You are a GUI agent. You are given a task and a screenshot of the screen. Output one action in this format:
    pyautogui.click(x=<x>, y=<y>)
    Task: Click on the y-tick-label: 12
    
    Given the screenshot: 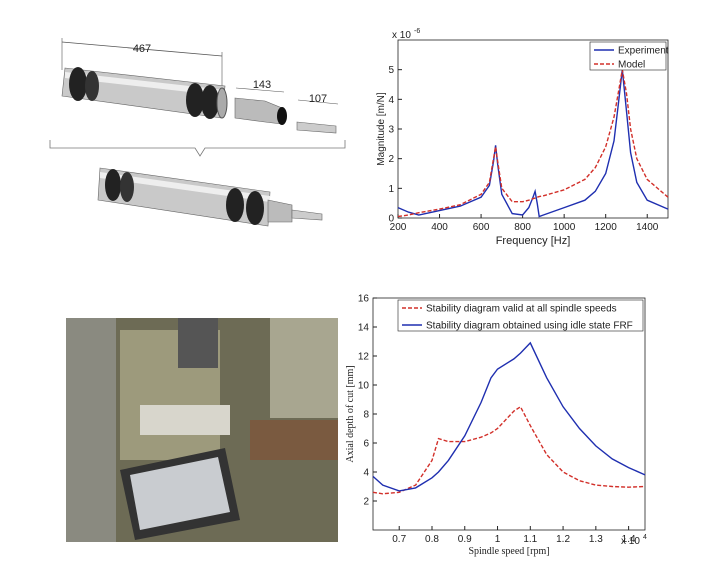 What is the action you would take?
    pyautogui.click(x=364, y=357)
    